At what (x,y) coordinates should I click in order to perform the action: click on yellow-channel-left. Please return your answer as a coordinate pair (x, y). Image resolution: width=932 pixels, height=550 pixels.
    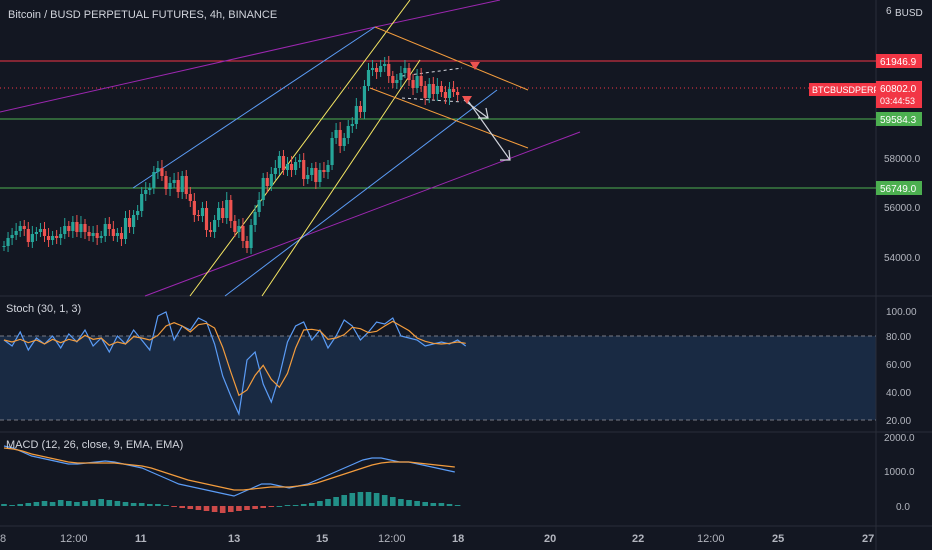
    Looking at the image, I should click on (300, 148).